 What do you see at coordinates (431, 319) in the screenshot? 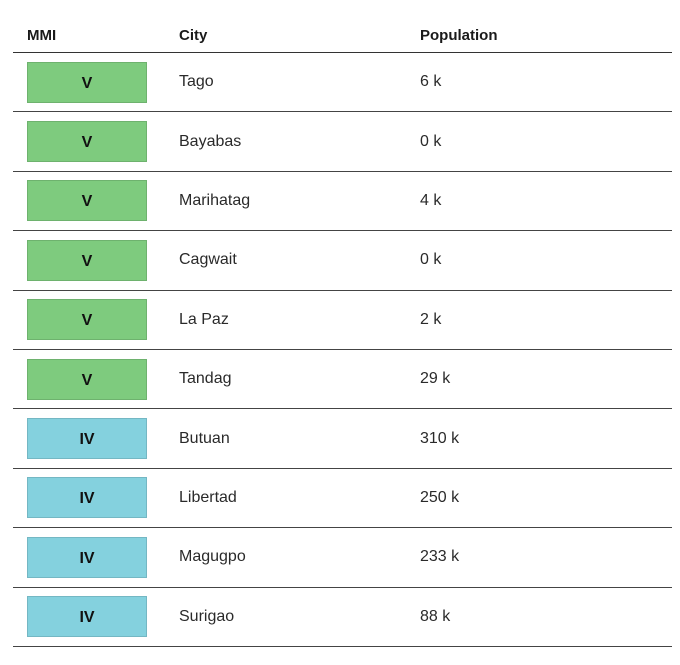
I see `population-cell: 2 k` at bounding box center [431, 319].